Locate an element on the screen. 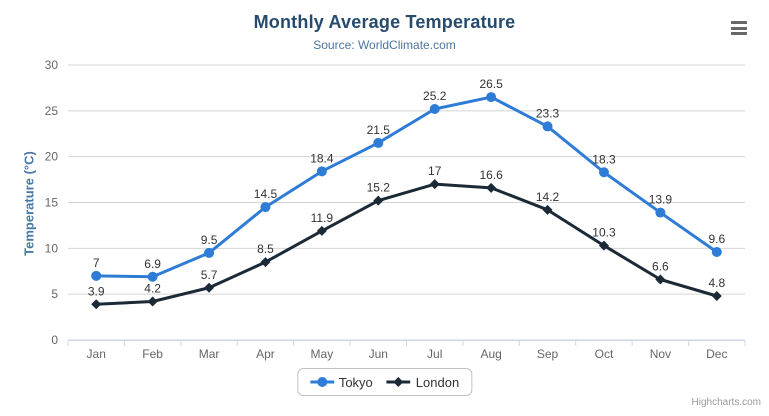 This screenshot has width=769, height=416. london-data-label: 4.2 is located at coordinates (152, 289).